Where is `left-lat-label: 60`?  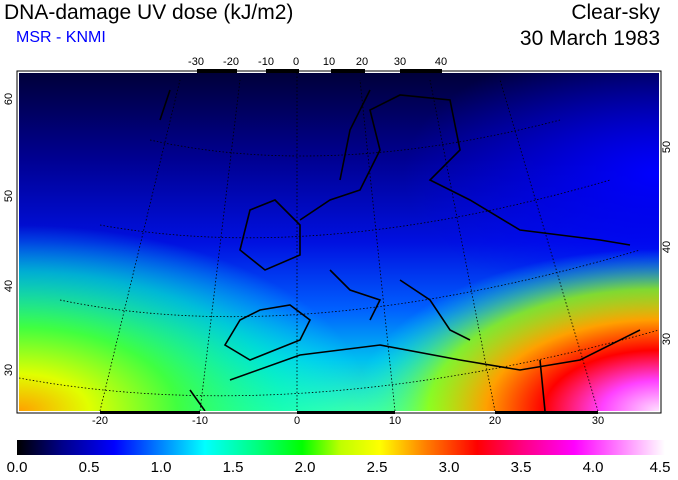
left-lat-label: 60 is located at coordinates (9, 99).